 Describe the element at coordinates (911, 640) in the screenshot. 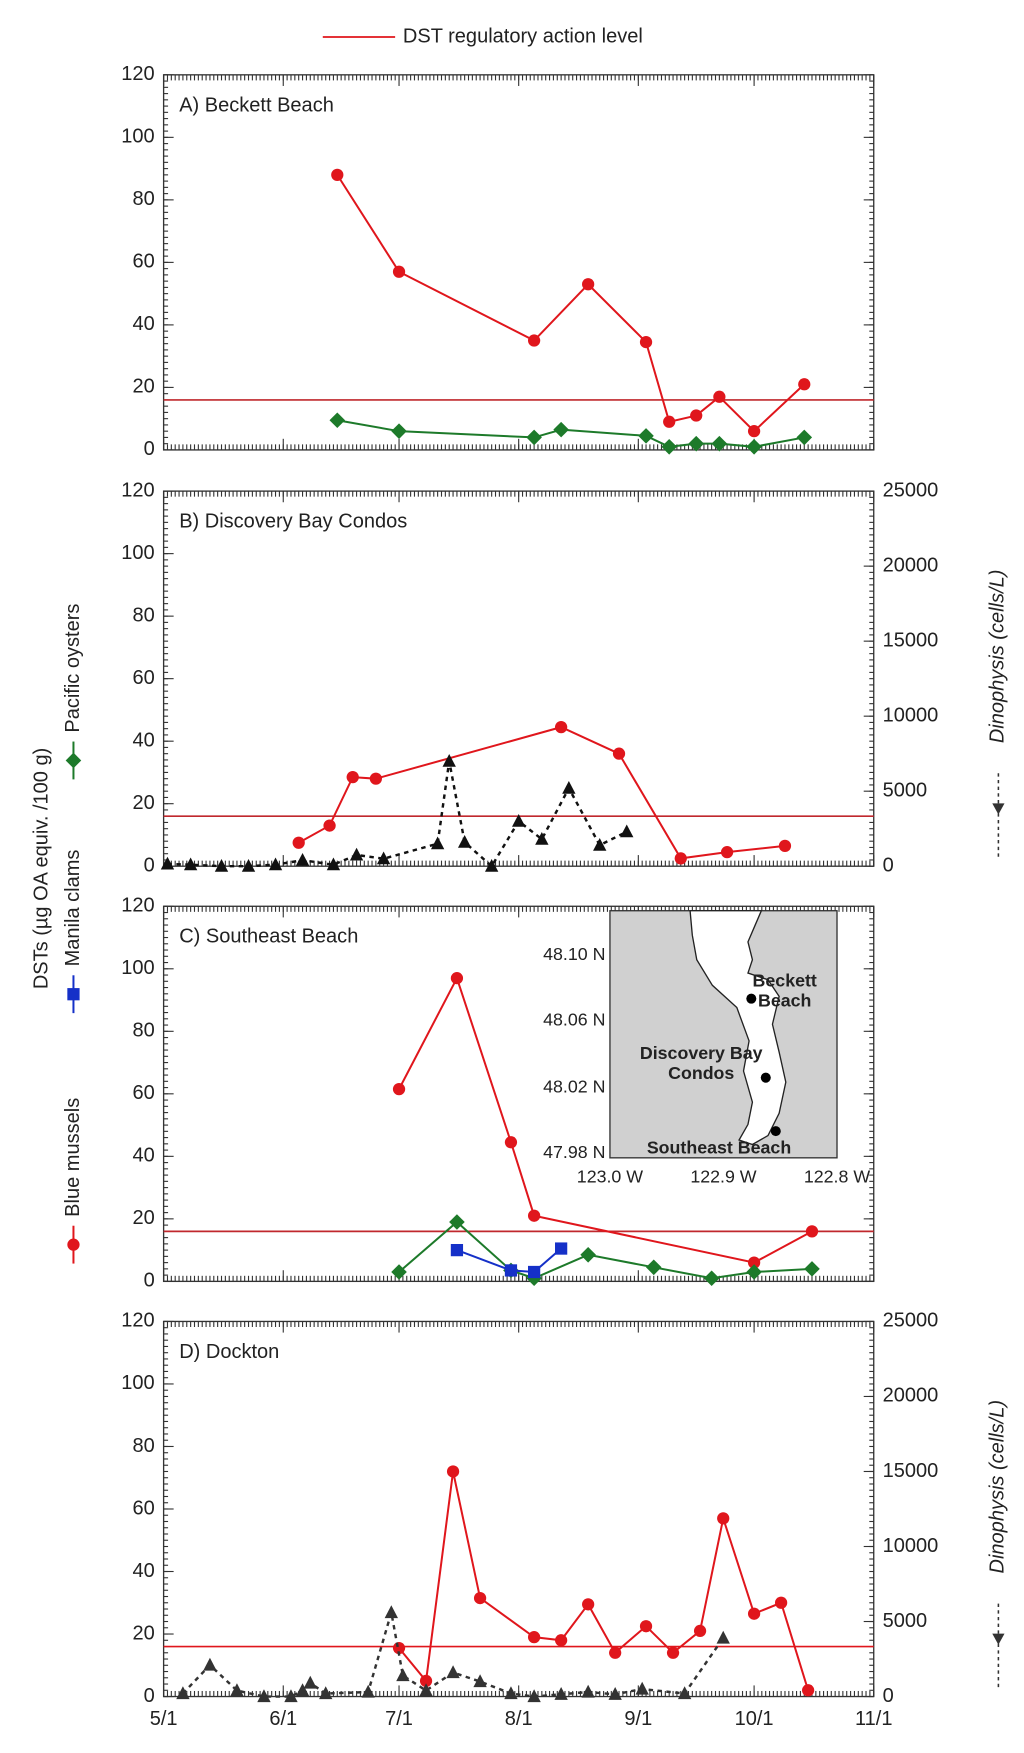

I see `y2-tick-label: 15000` at that location.